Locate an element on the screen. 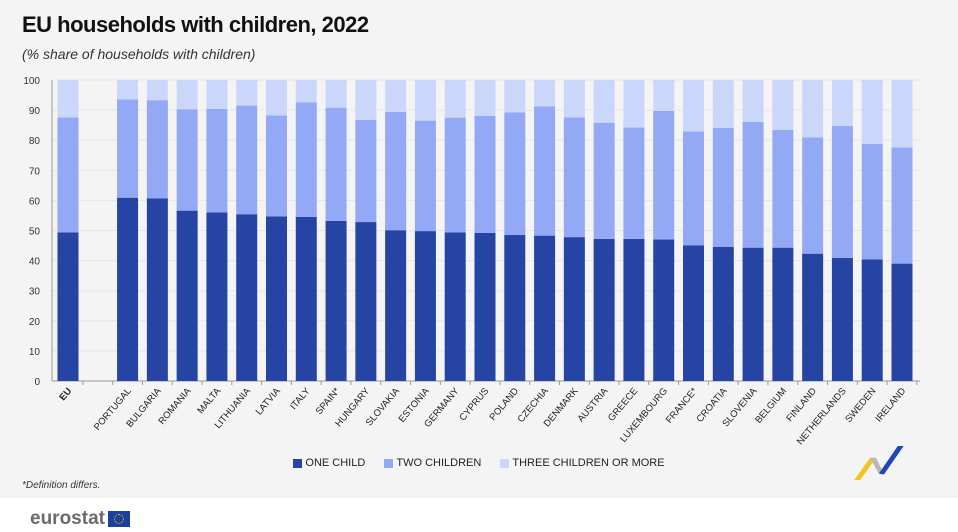 The image size is (958, 532). legend-item-two-children: TWO CHILDREN is located at coordinates (432, 463).